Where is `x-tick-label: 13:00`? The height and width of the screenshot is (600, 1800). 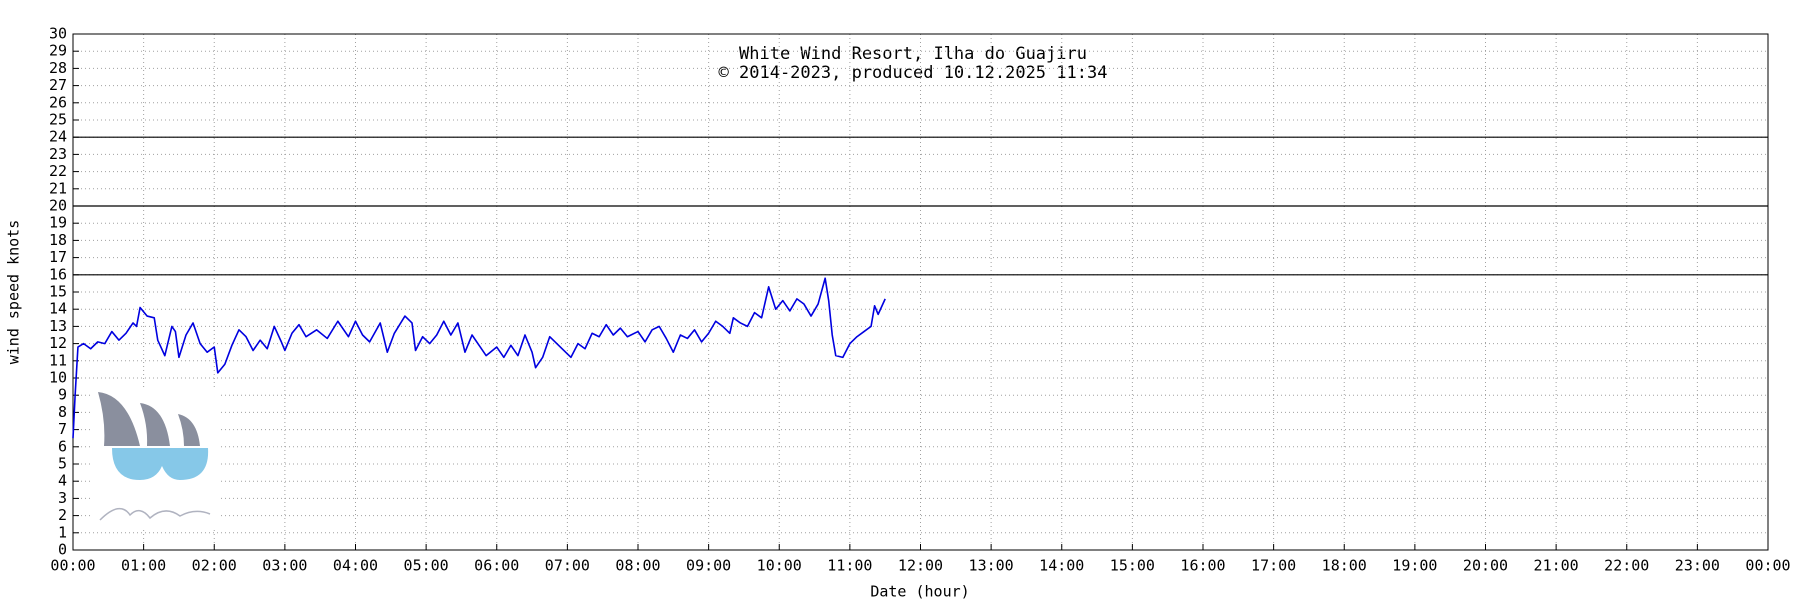
x-tick-label: 13:00 is located at coordinates (991, 566).